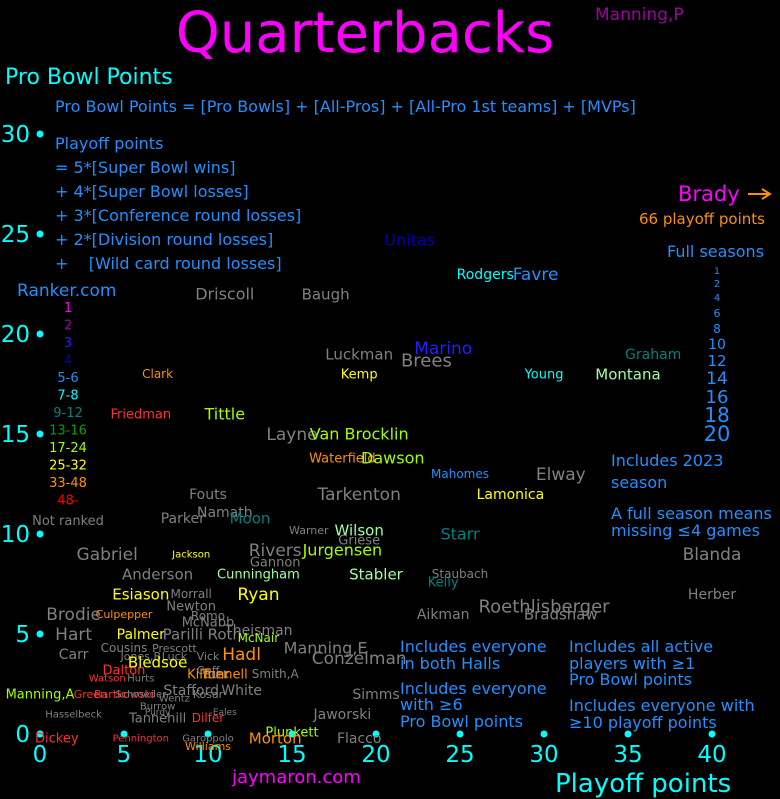 This screenshot has height=799, width=780. What do you see at coordinates (409, 240) in the screenshot?
I see `player-label: Unitas` at bounding box center [409, 240].